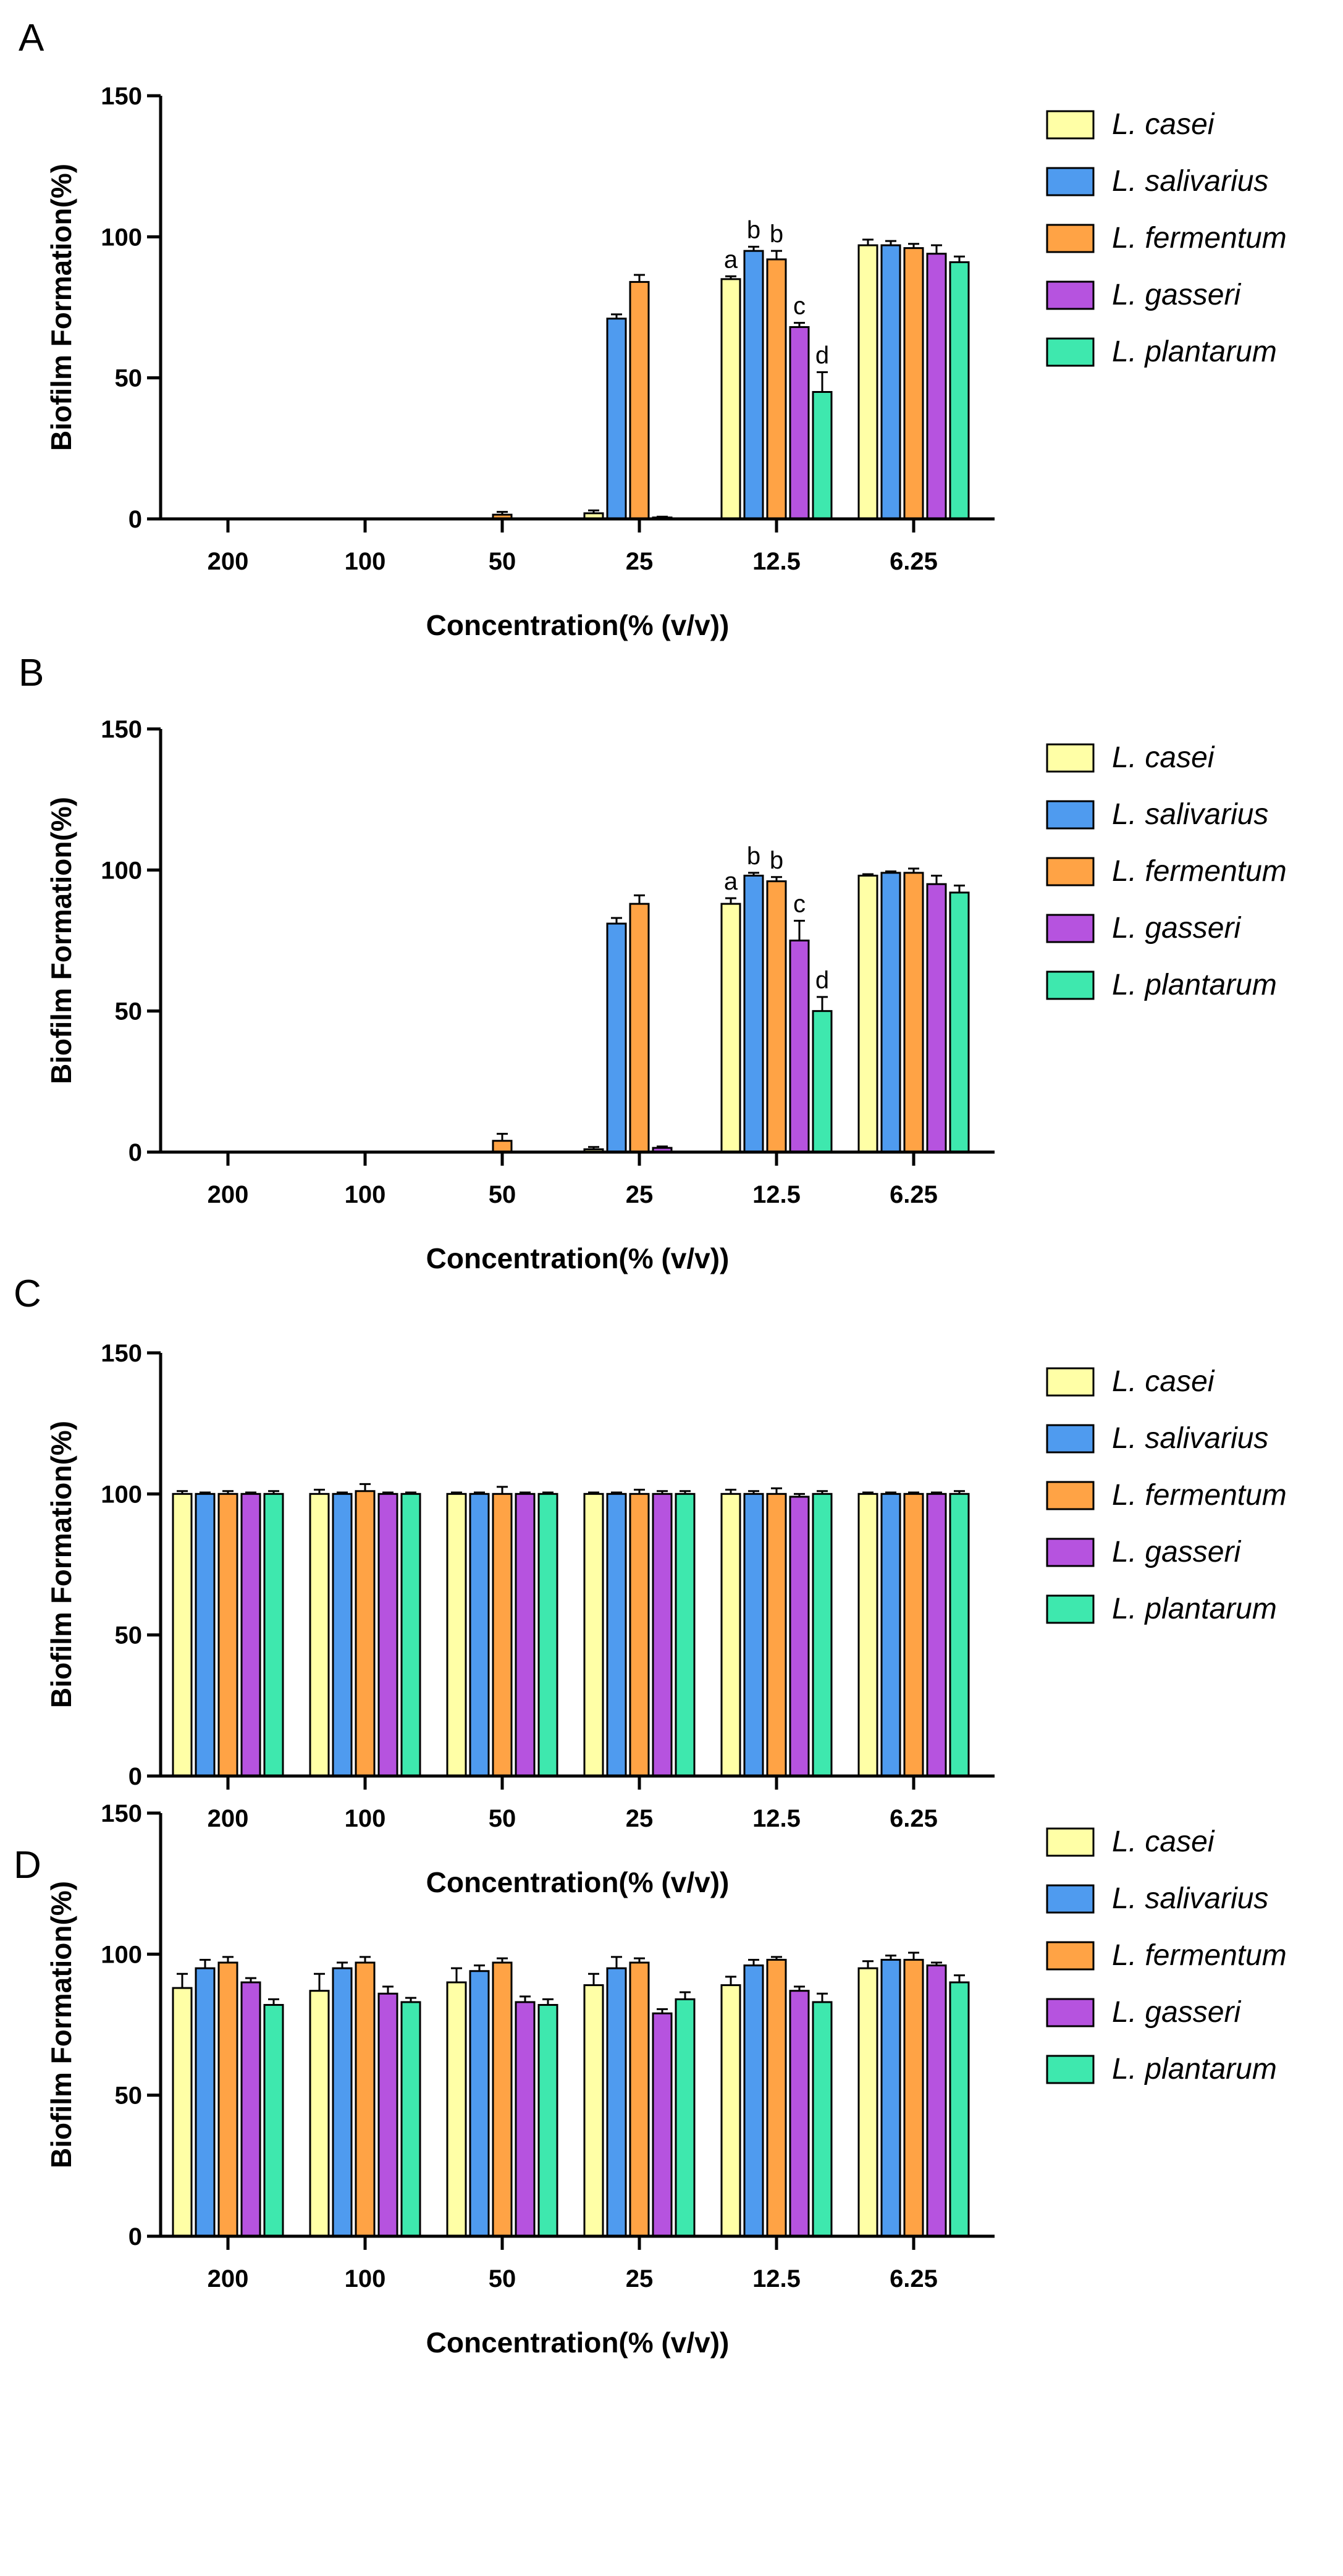 This screenshot has width=1343, height=2576. What do you see at coordinates (640, 2278) in the screenshot?
I see `x-tick-label: 25` at bounding box center [640, 2278].